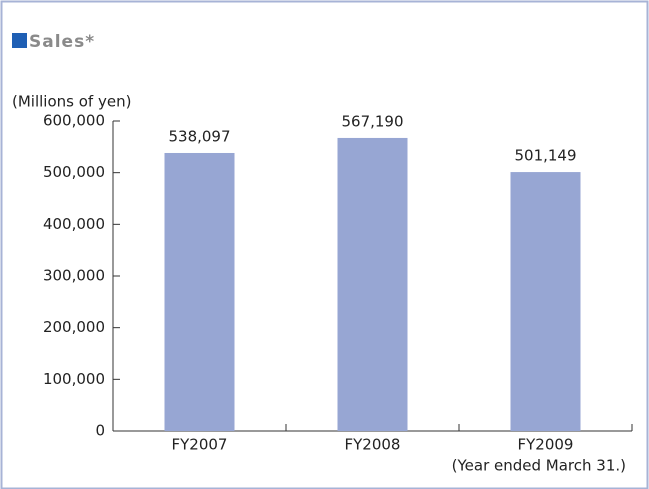 This screenshot has height=489, width=649. I want to click on y-tick-label: 200,000, so click(74, 327).